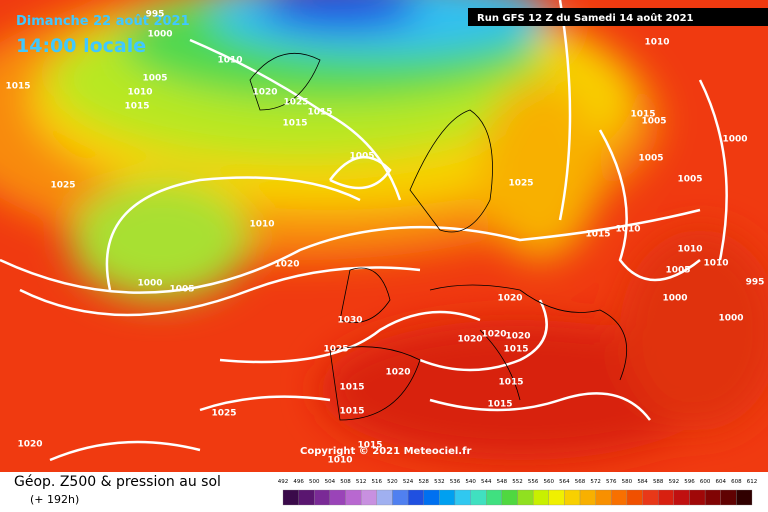  Describe the element at coordinates (330, 482) in the screenshot. I see `legend-tick: 504` at that location.